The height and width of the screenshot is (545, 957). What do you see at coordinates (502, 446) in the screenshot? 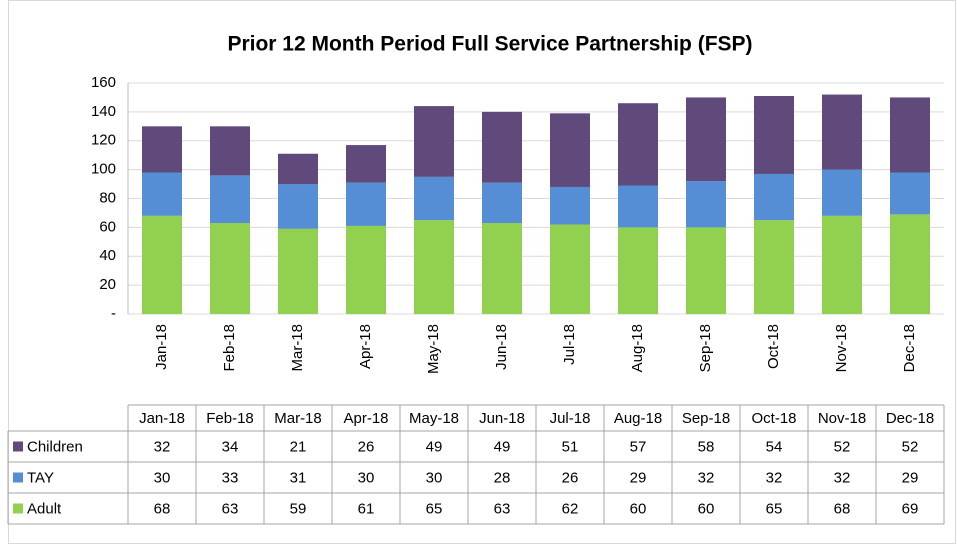
I see `table-value: 49` at bounding box center [502, 446].